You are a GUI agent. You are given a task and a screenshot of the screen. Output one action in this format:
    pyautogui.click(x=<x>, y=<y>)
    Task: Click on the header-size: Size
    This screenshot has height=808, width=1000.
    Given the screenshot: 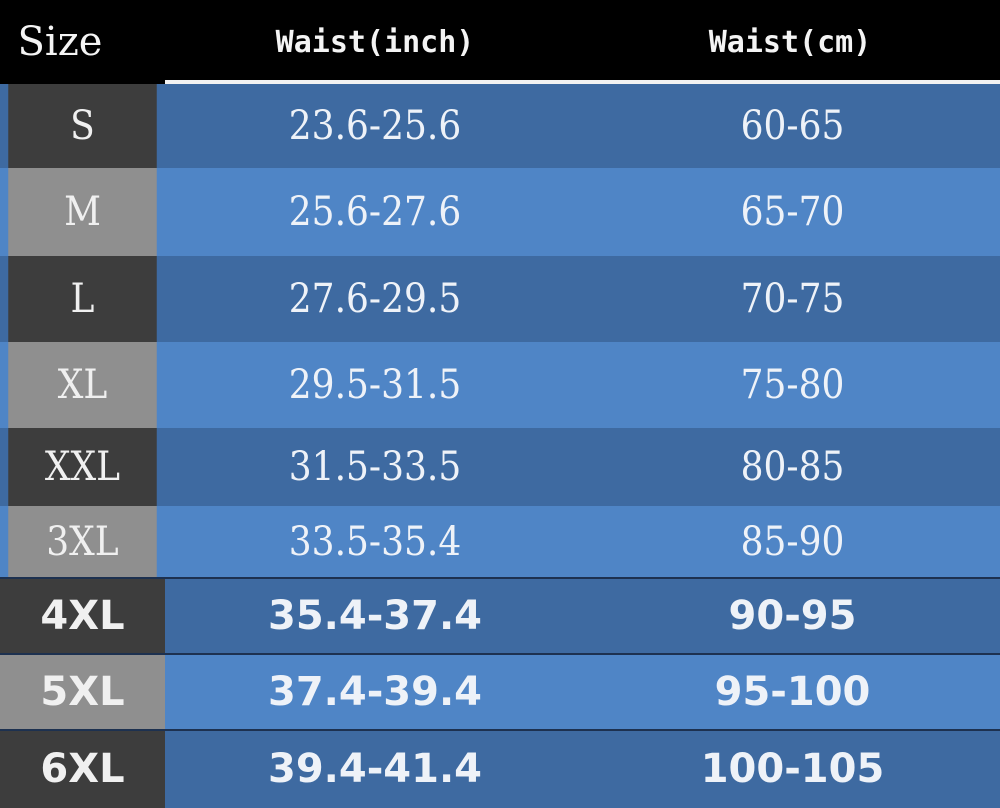 What is the action you would take?
    pyautogui.click(x=60, y=42)
    